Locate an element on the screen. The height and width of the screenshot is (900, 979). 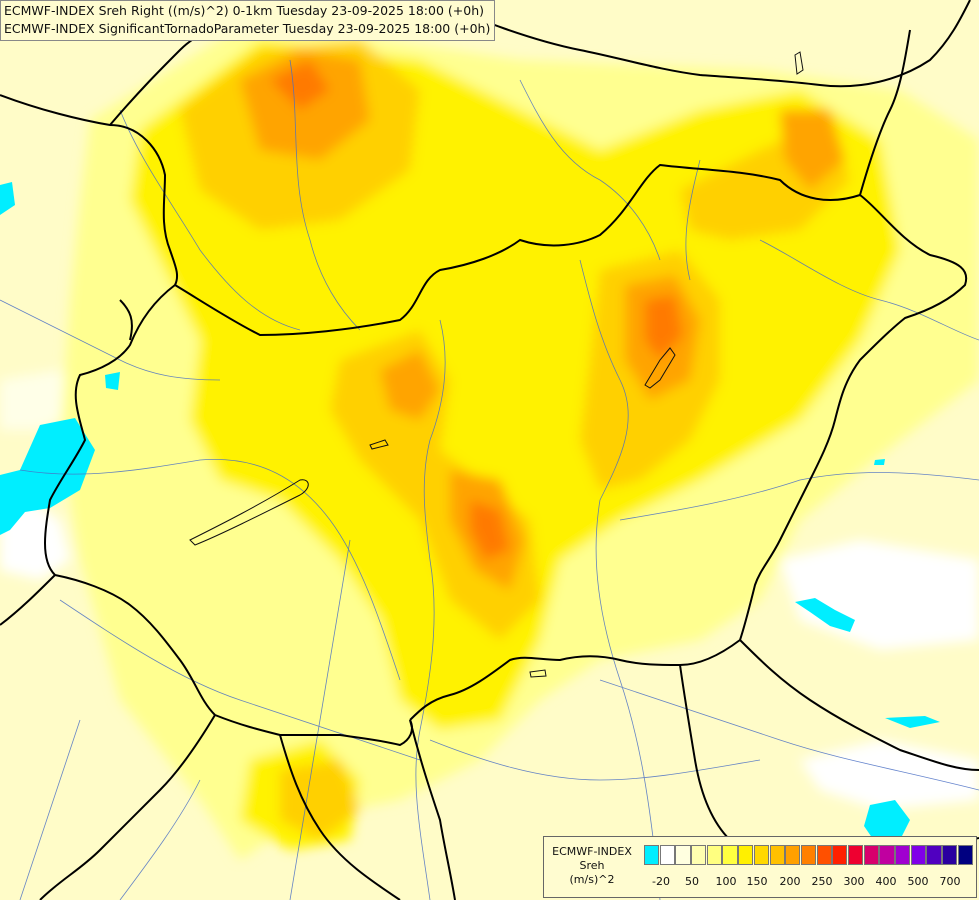
legend-swatches is located at coordinates (808, 855).